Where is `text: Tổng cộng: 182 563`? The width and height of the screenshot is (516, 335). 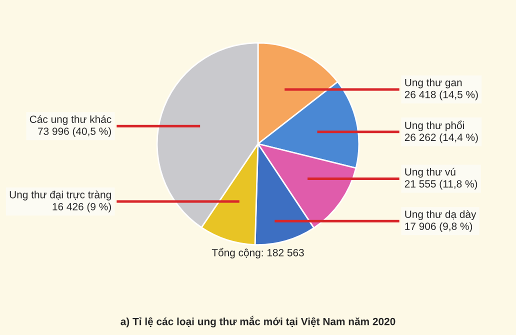
text: Tổng cộng: 182 563 is located at coordinates (258, 253).